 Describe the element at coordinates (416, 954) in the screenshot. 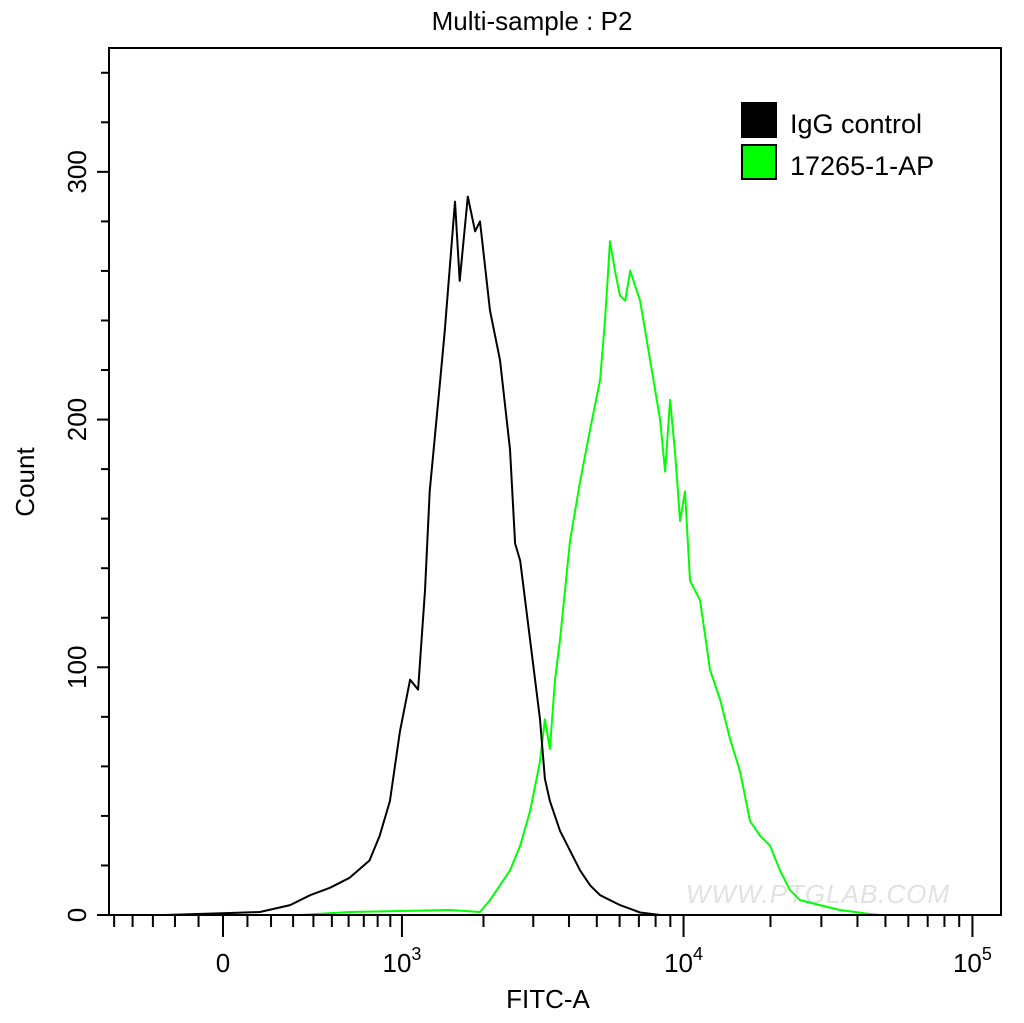

I see `x-tick-exponent: 3` at that location.